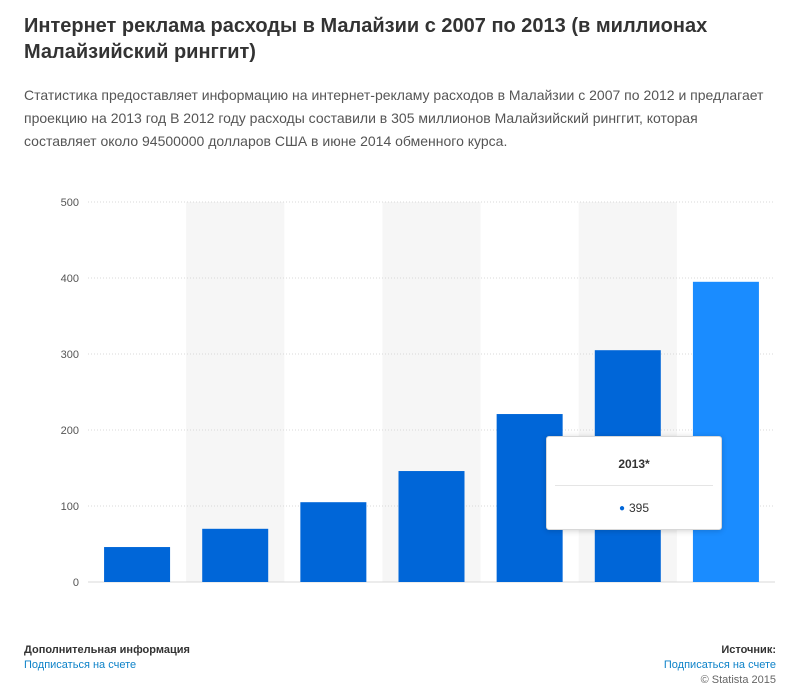  Describe the element at coordinates (634, 485) in the screenshot. I see `tooltip-divider` at that location.